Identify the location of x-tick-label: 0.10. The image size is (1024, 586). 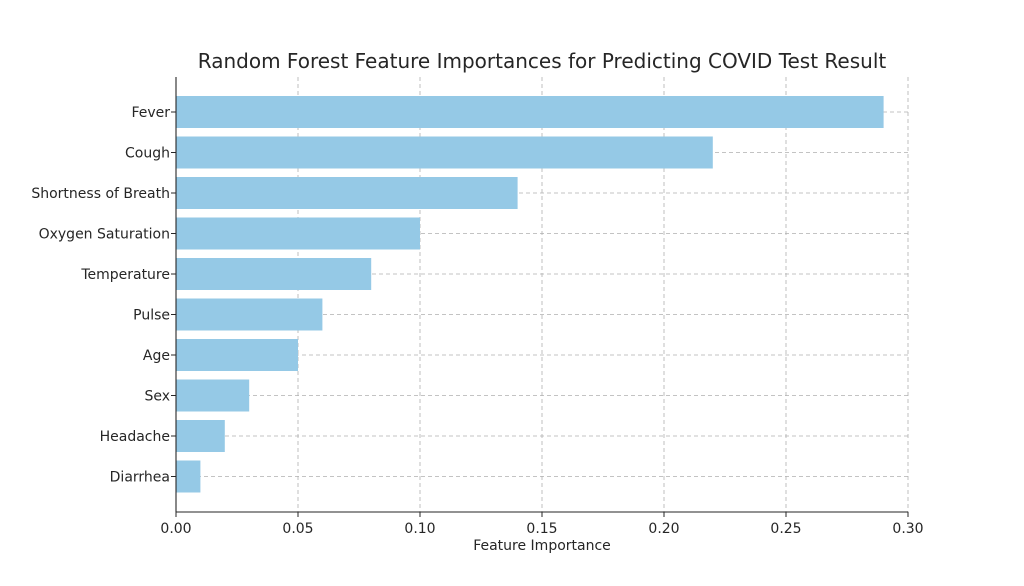
(419, 529).